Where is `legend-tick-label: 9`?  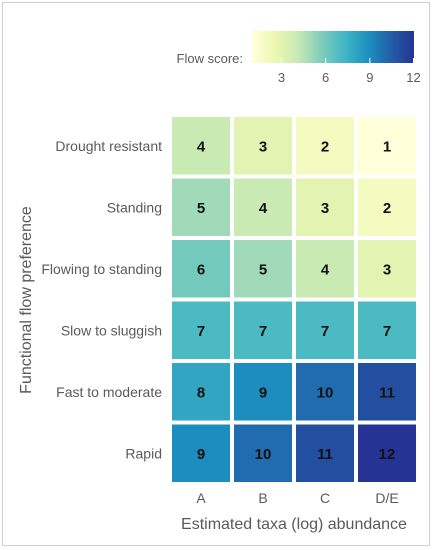 legend-tick-label: 9 is located at coordinates (369, 77).